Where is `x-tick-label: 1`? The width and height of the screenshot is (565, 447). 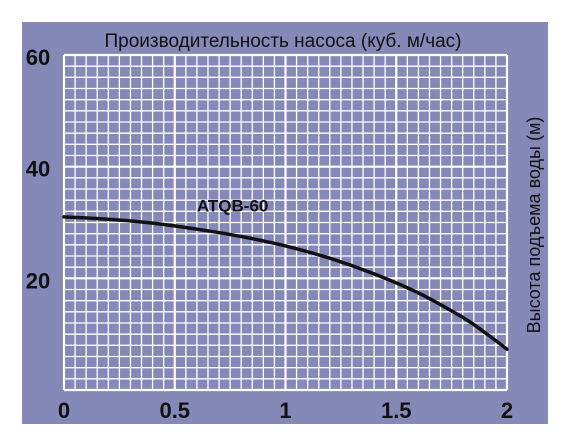 x-tick-label: 1 is located at coordinates (285, 410).